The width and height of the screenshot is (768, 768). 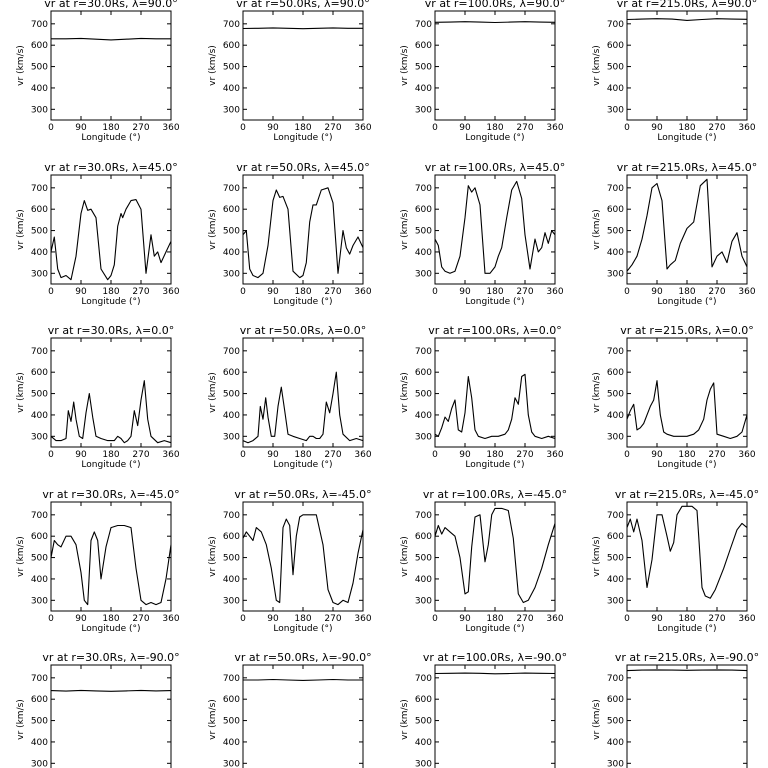 What do you see at coordinates (687, 494) in the screenshot?
I see `panel-title: vr at r=215.0Rs, λ=-45.0°` at bounding box center [687, 494].